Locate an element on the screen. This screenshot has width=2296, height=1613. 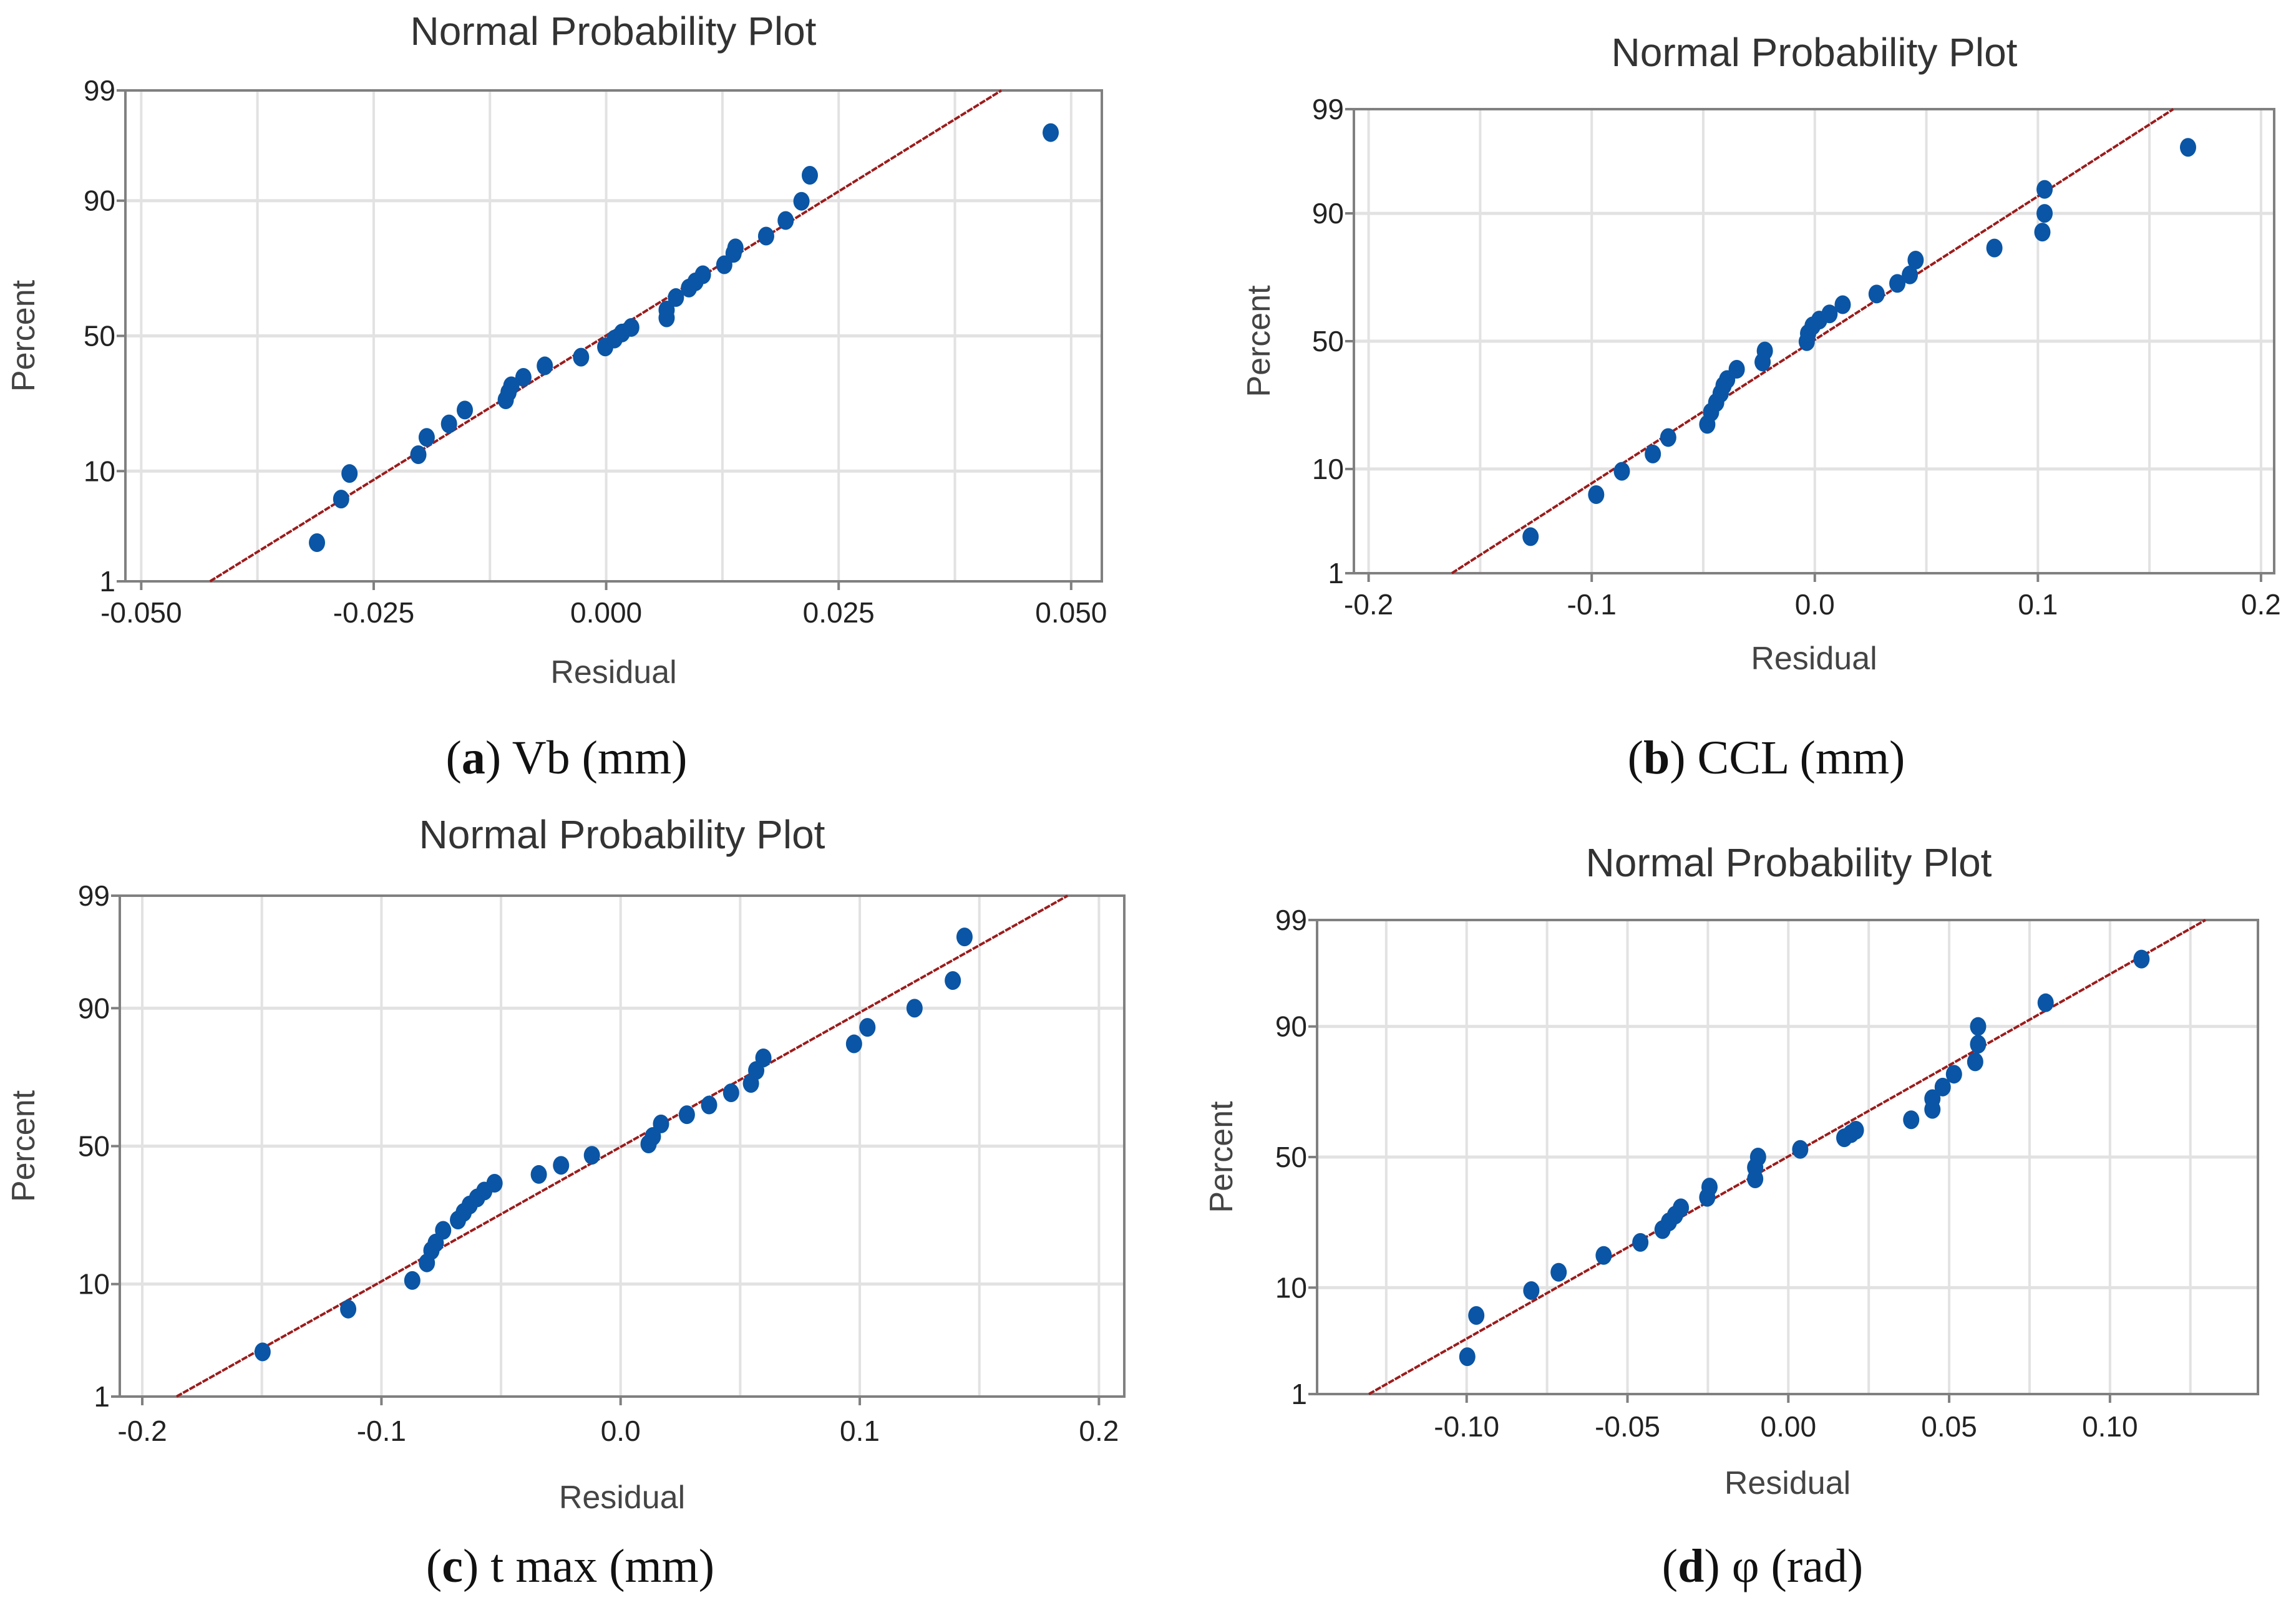
x-tick-label: 0.050 is located at coordinates (1071, 612).